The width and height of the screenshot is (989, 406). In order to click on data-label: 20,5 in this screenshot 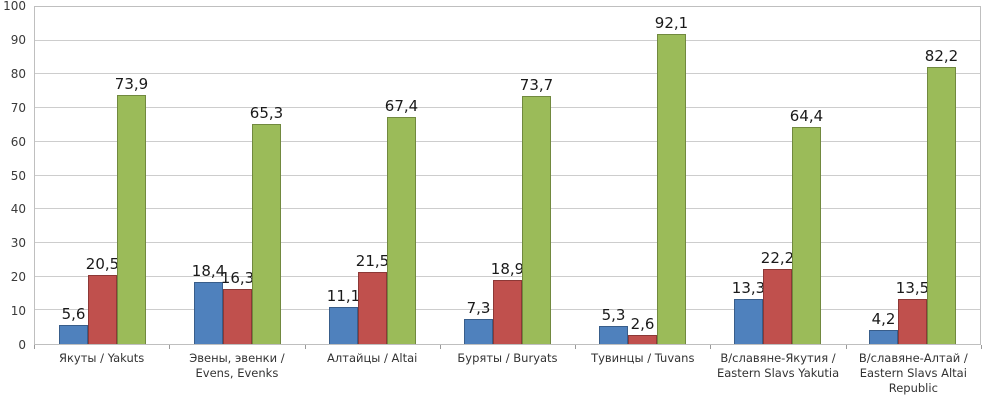, I will do `click(102, 263)`.